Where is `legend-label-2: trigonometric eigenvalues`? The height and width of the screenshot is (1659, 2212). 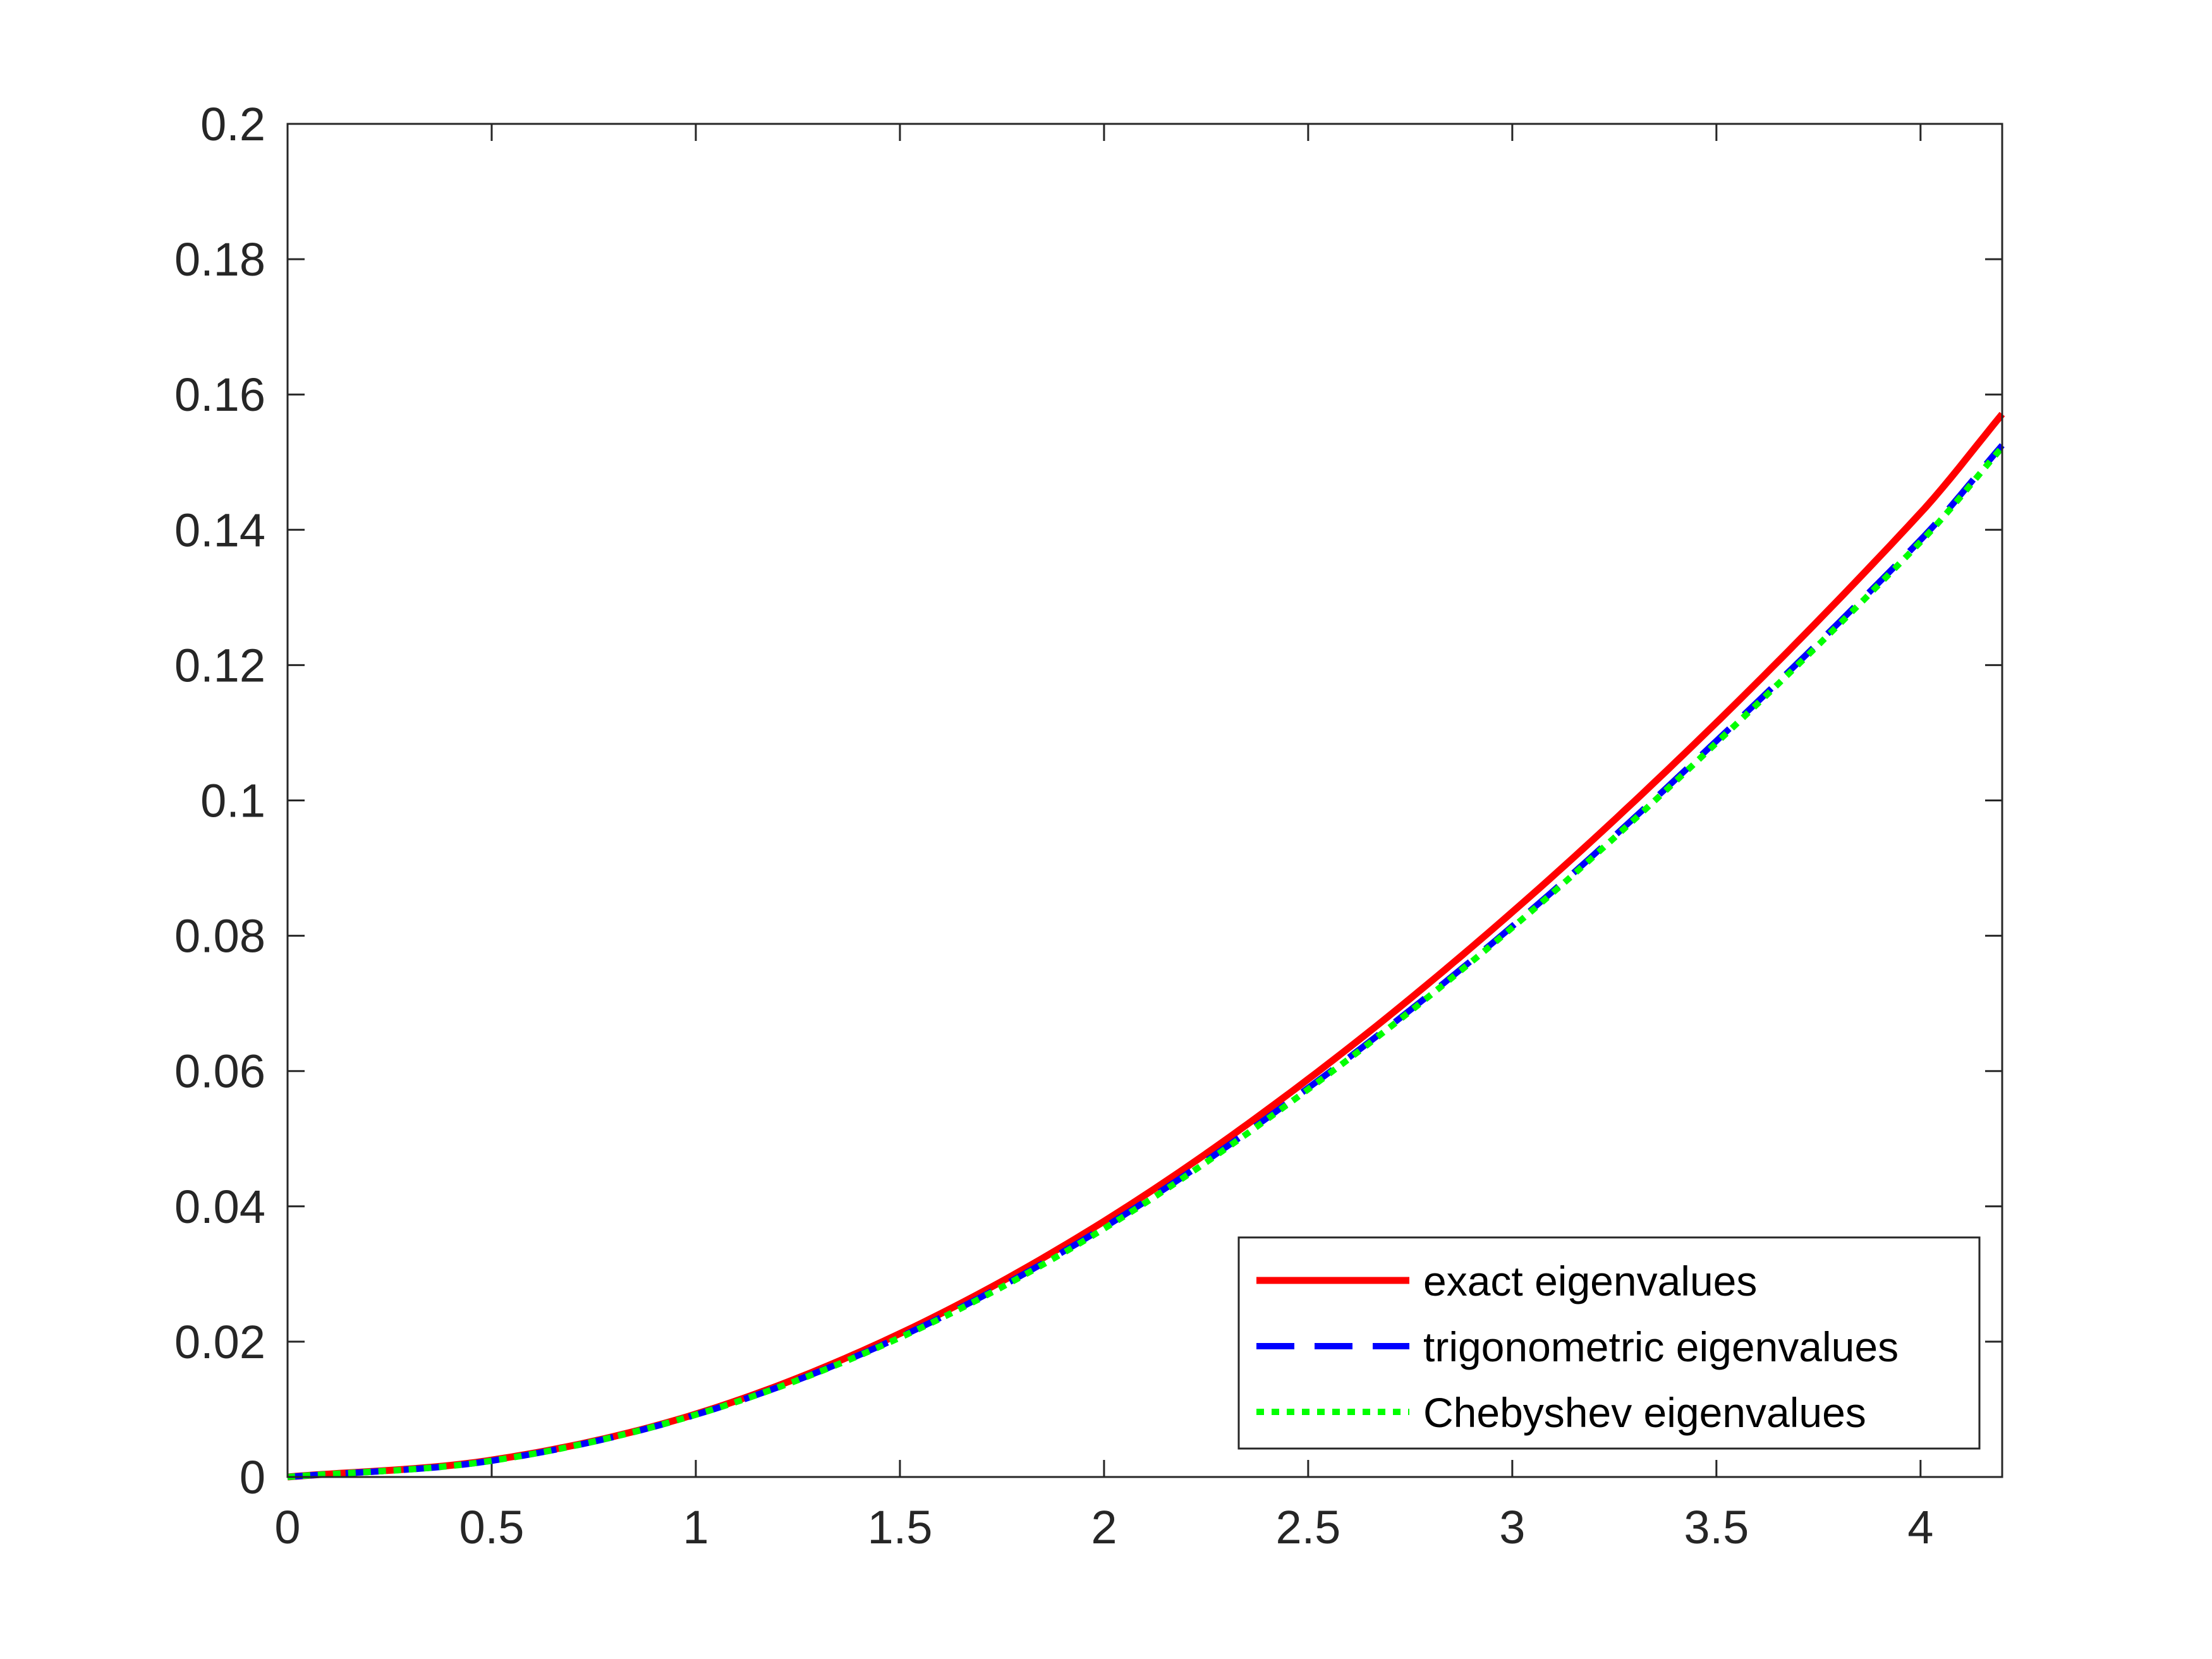
legend-label-2: trigonometric eigenvalues is located at coordinates (1661, 1346).